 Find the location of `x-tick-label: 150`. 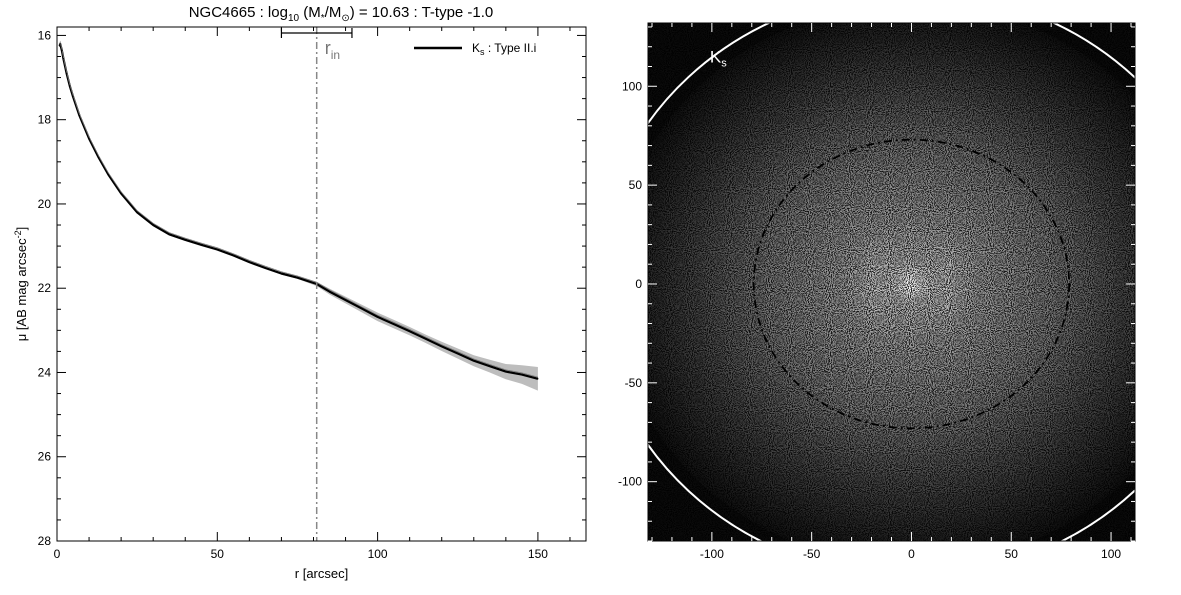

x-tick-label: 150 is located at coordinates (538, 554).